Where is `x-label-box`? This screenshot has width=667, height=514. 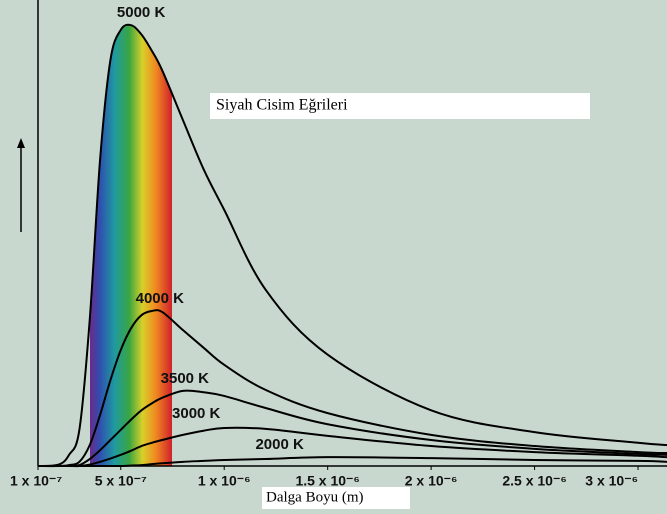 x-label-box is located at coordinates (336, 498).